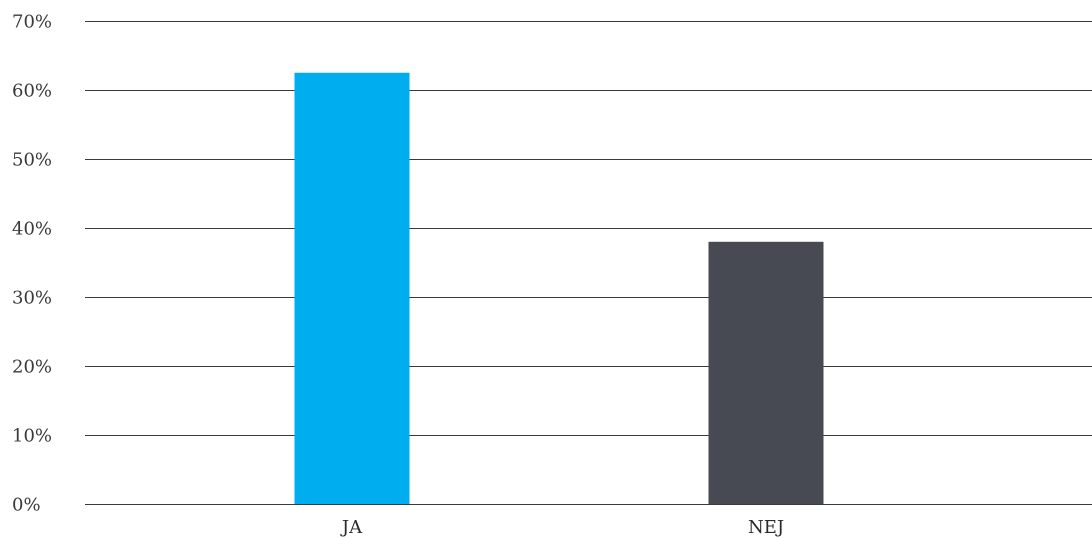 The height and width of the screenshot is (538, 1092). Describe the element at coordinates (32, 436) in the screenshot. I see `y-tick-label: 10%` at that location.